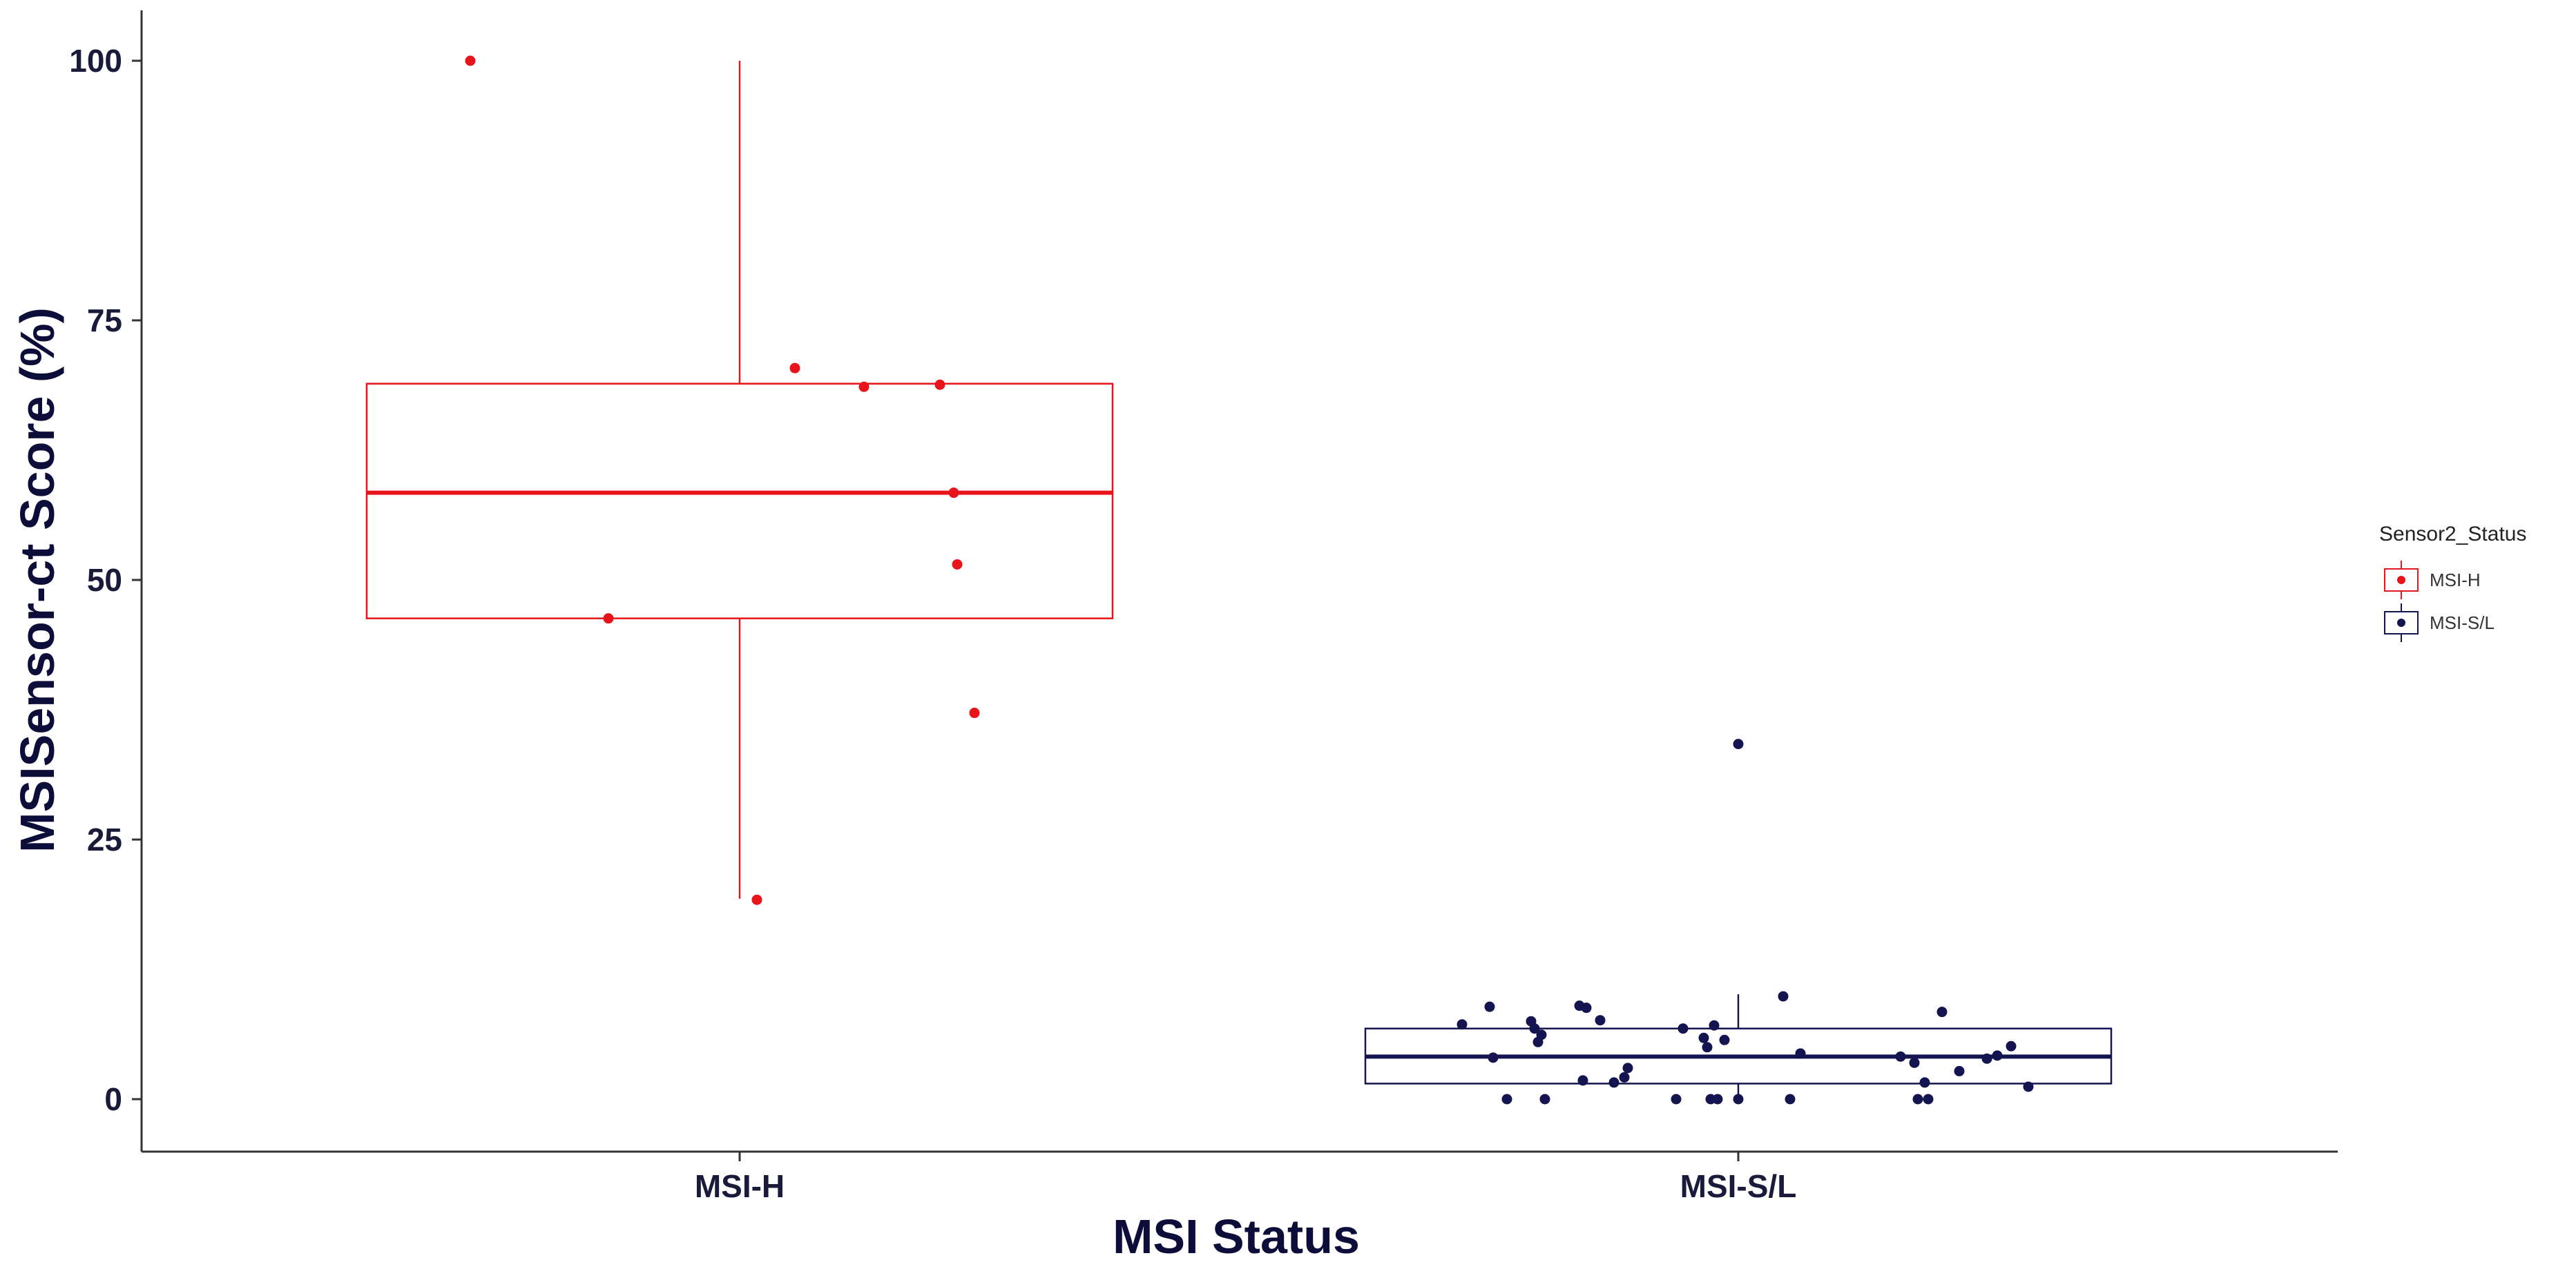 This screenshot has width=2576, height=1269. Describe the element at coordinates (740, 1186) in the screenshot. I see `x-tick-label: MSI-H` at that location.